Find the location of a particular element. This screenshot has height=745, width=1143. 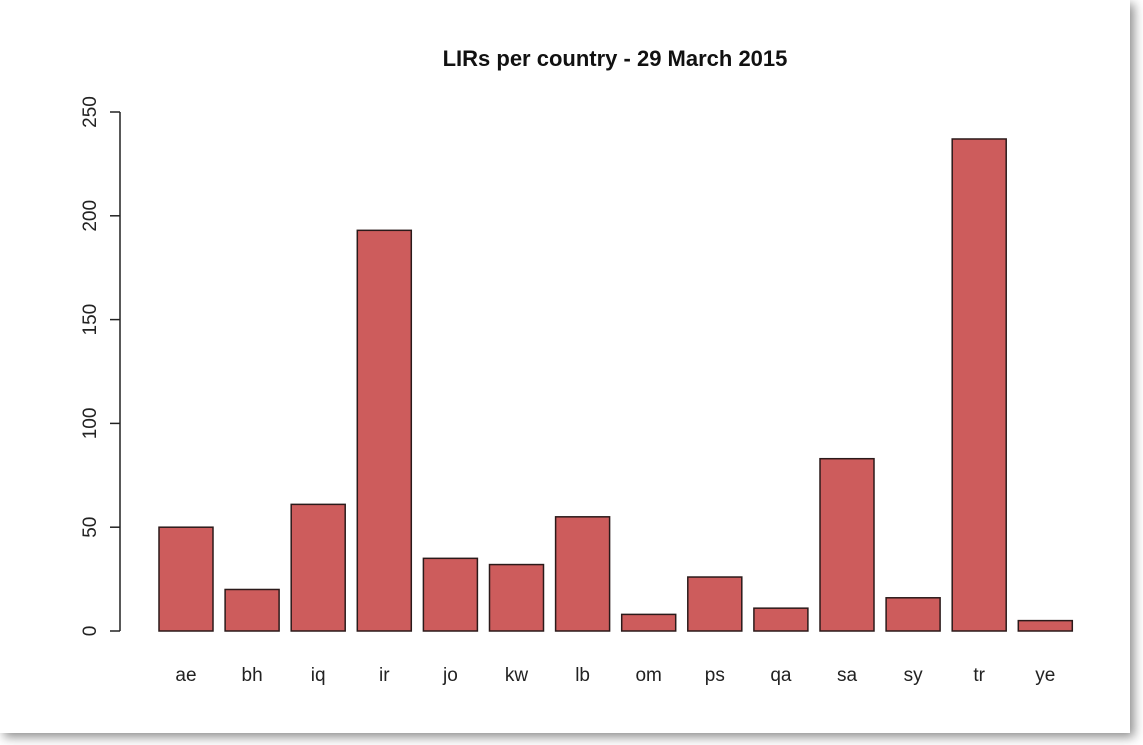

x-tick-label: sy is located at coordinates (914, 675).